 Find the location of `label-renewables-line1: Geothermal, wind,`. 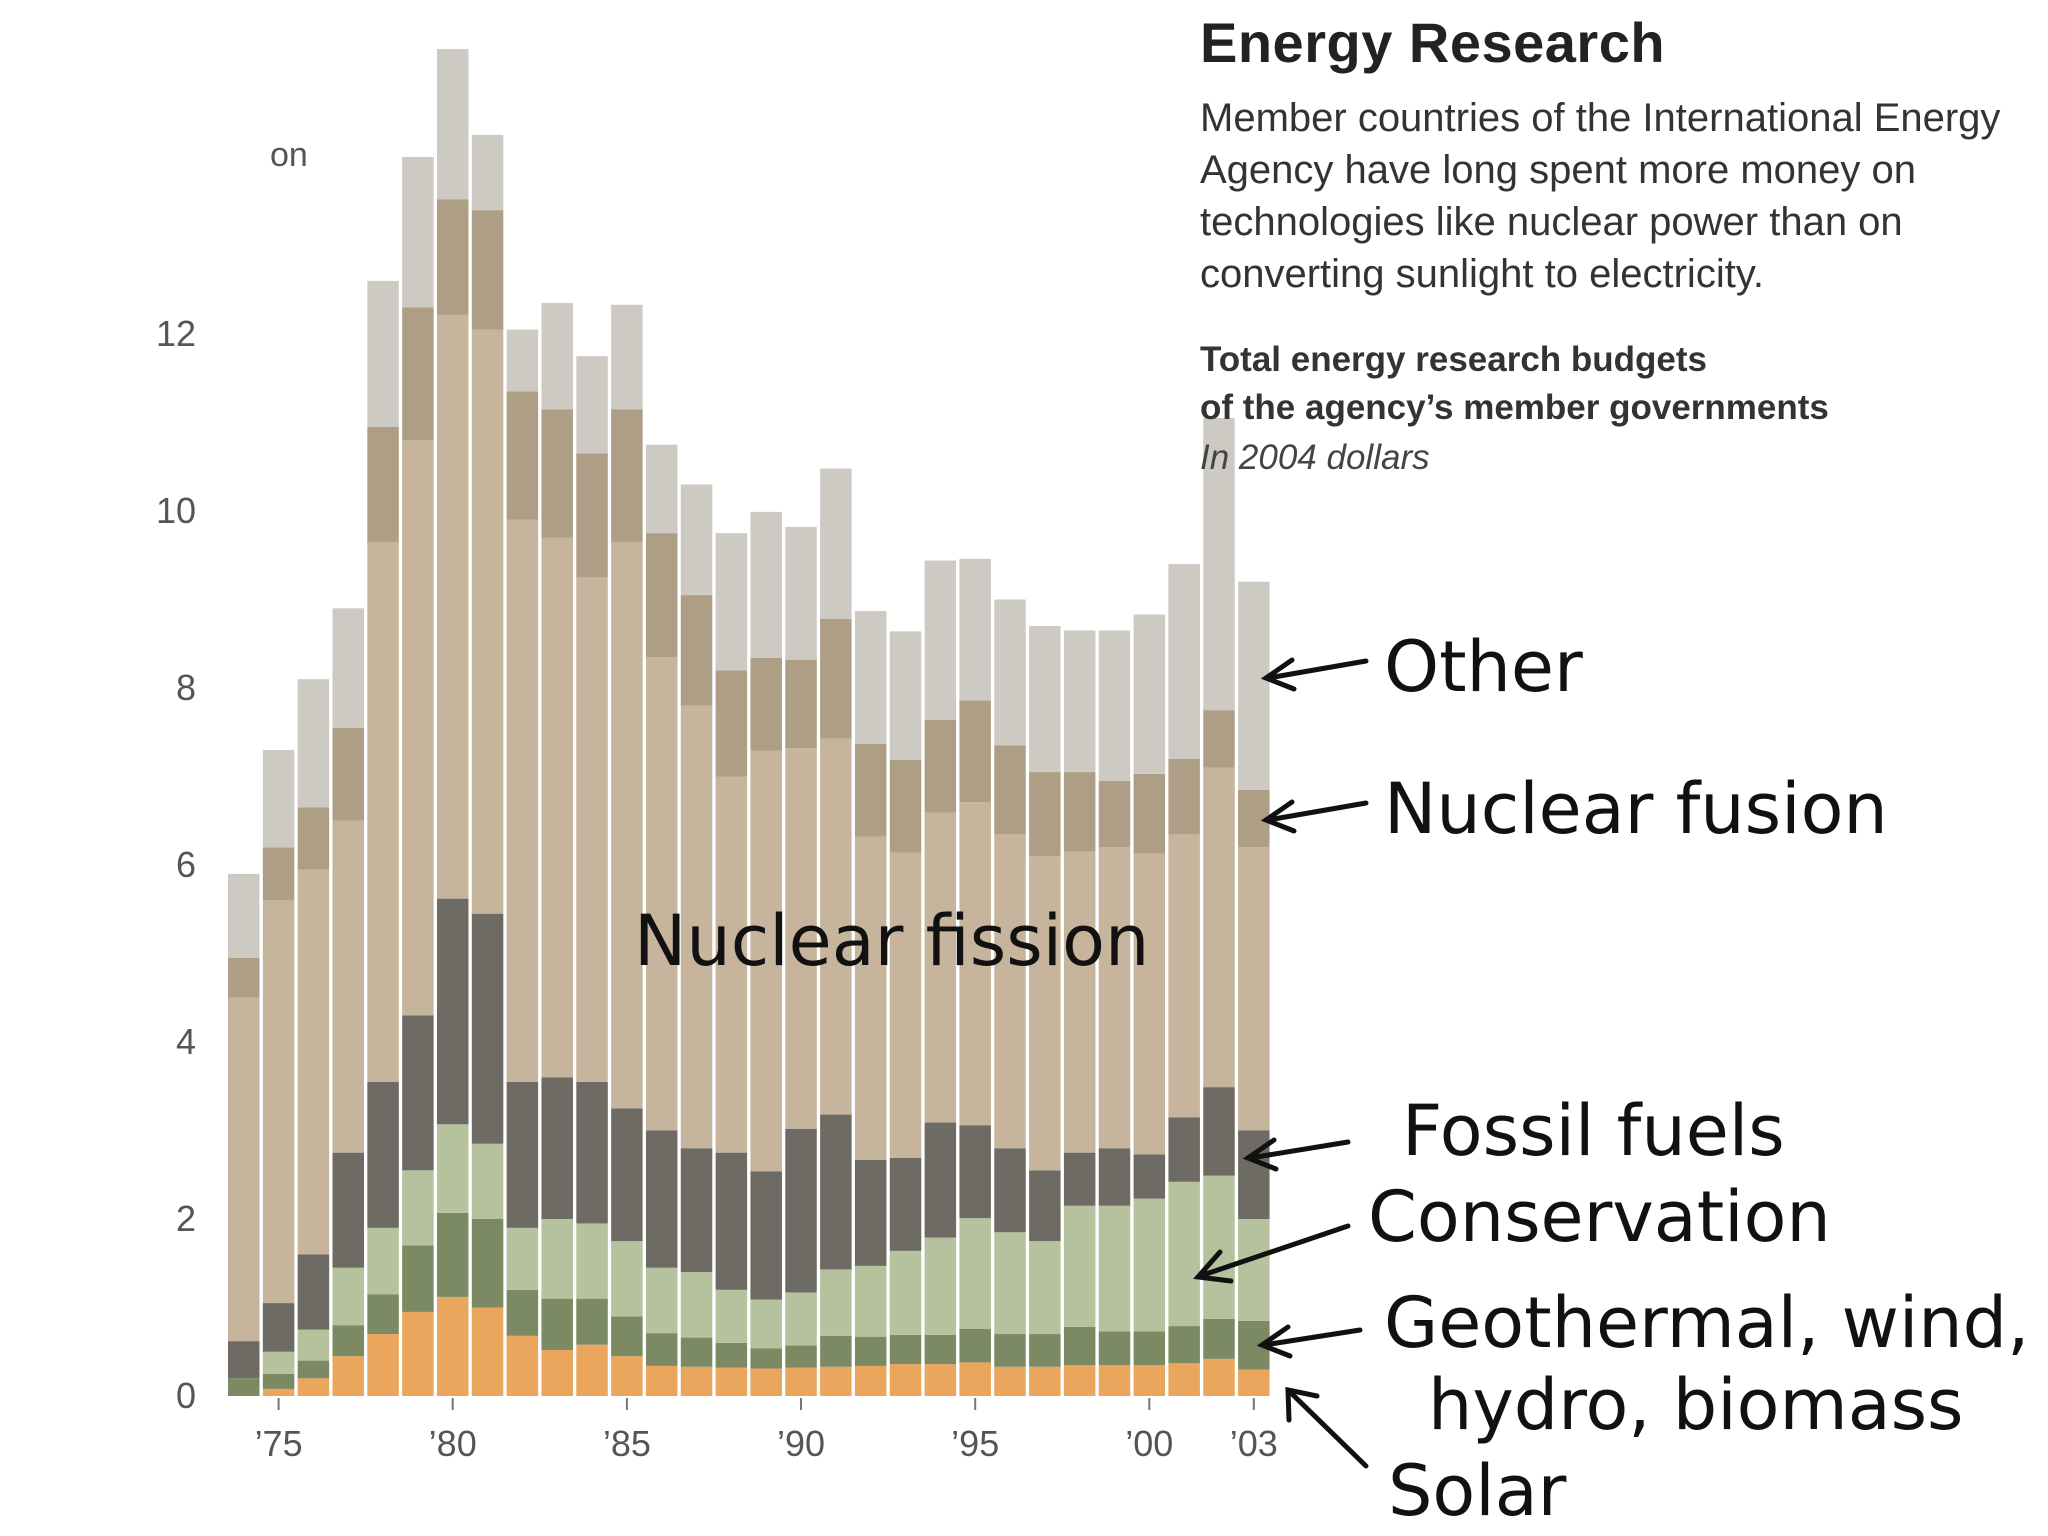

label-renewables-line1: Geothermal, wind, is located at coordinates (1707, 1323).